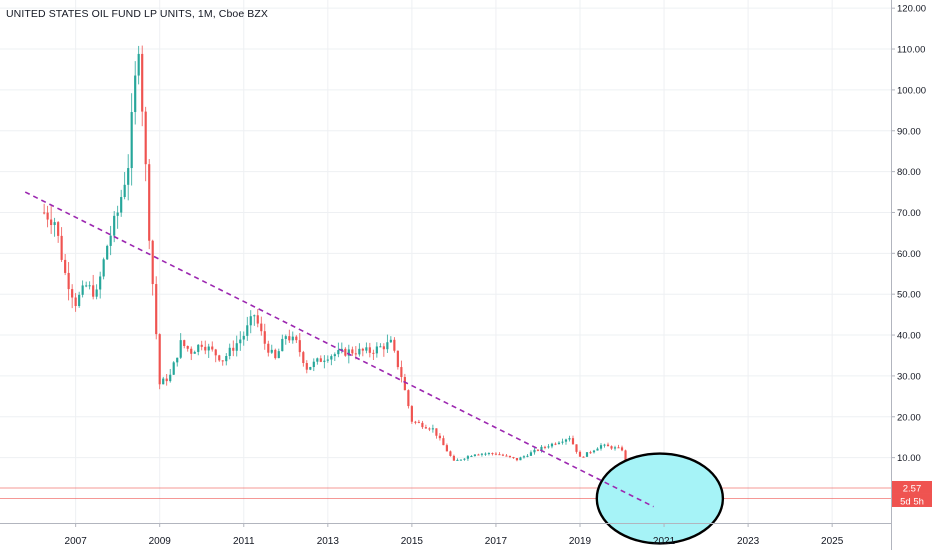  Describe the element at coordinates (912, 488) in the screenshot. I see `last-price-label: 2.57` at that location.